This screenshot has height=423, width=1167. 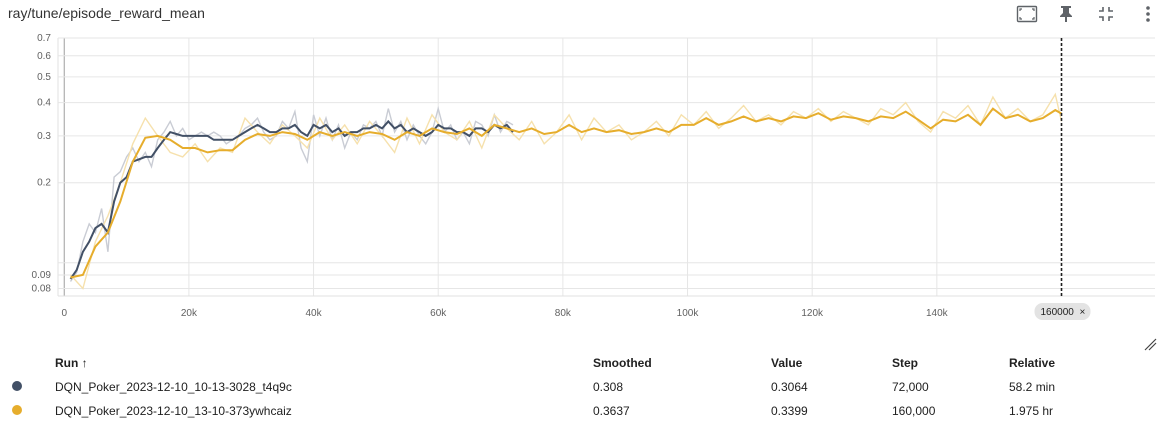 What do you see at coordinates (1083, 312) in the screenshot?
I see `close-icon: ×` at bounding box center [1083, 312].